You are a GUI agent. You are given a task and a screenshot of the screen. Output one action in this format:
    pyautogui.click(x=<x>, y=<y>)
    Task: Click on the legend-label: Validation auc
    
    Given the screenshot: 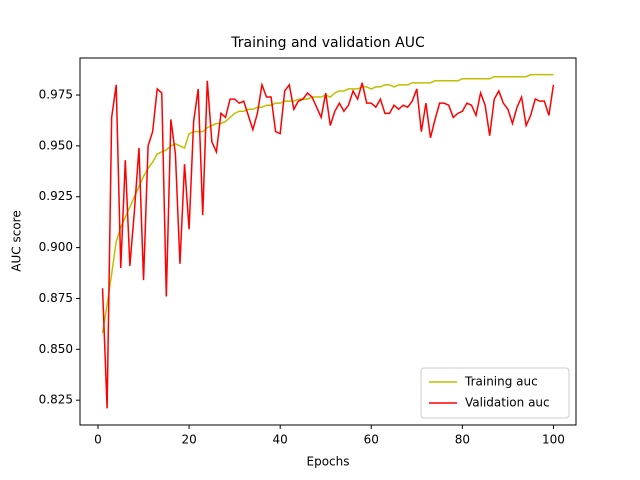 What is the action you would take?
    pyautogui.click(x=507, y=403)
    